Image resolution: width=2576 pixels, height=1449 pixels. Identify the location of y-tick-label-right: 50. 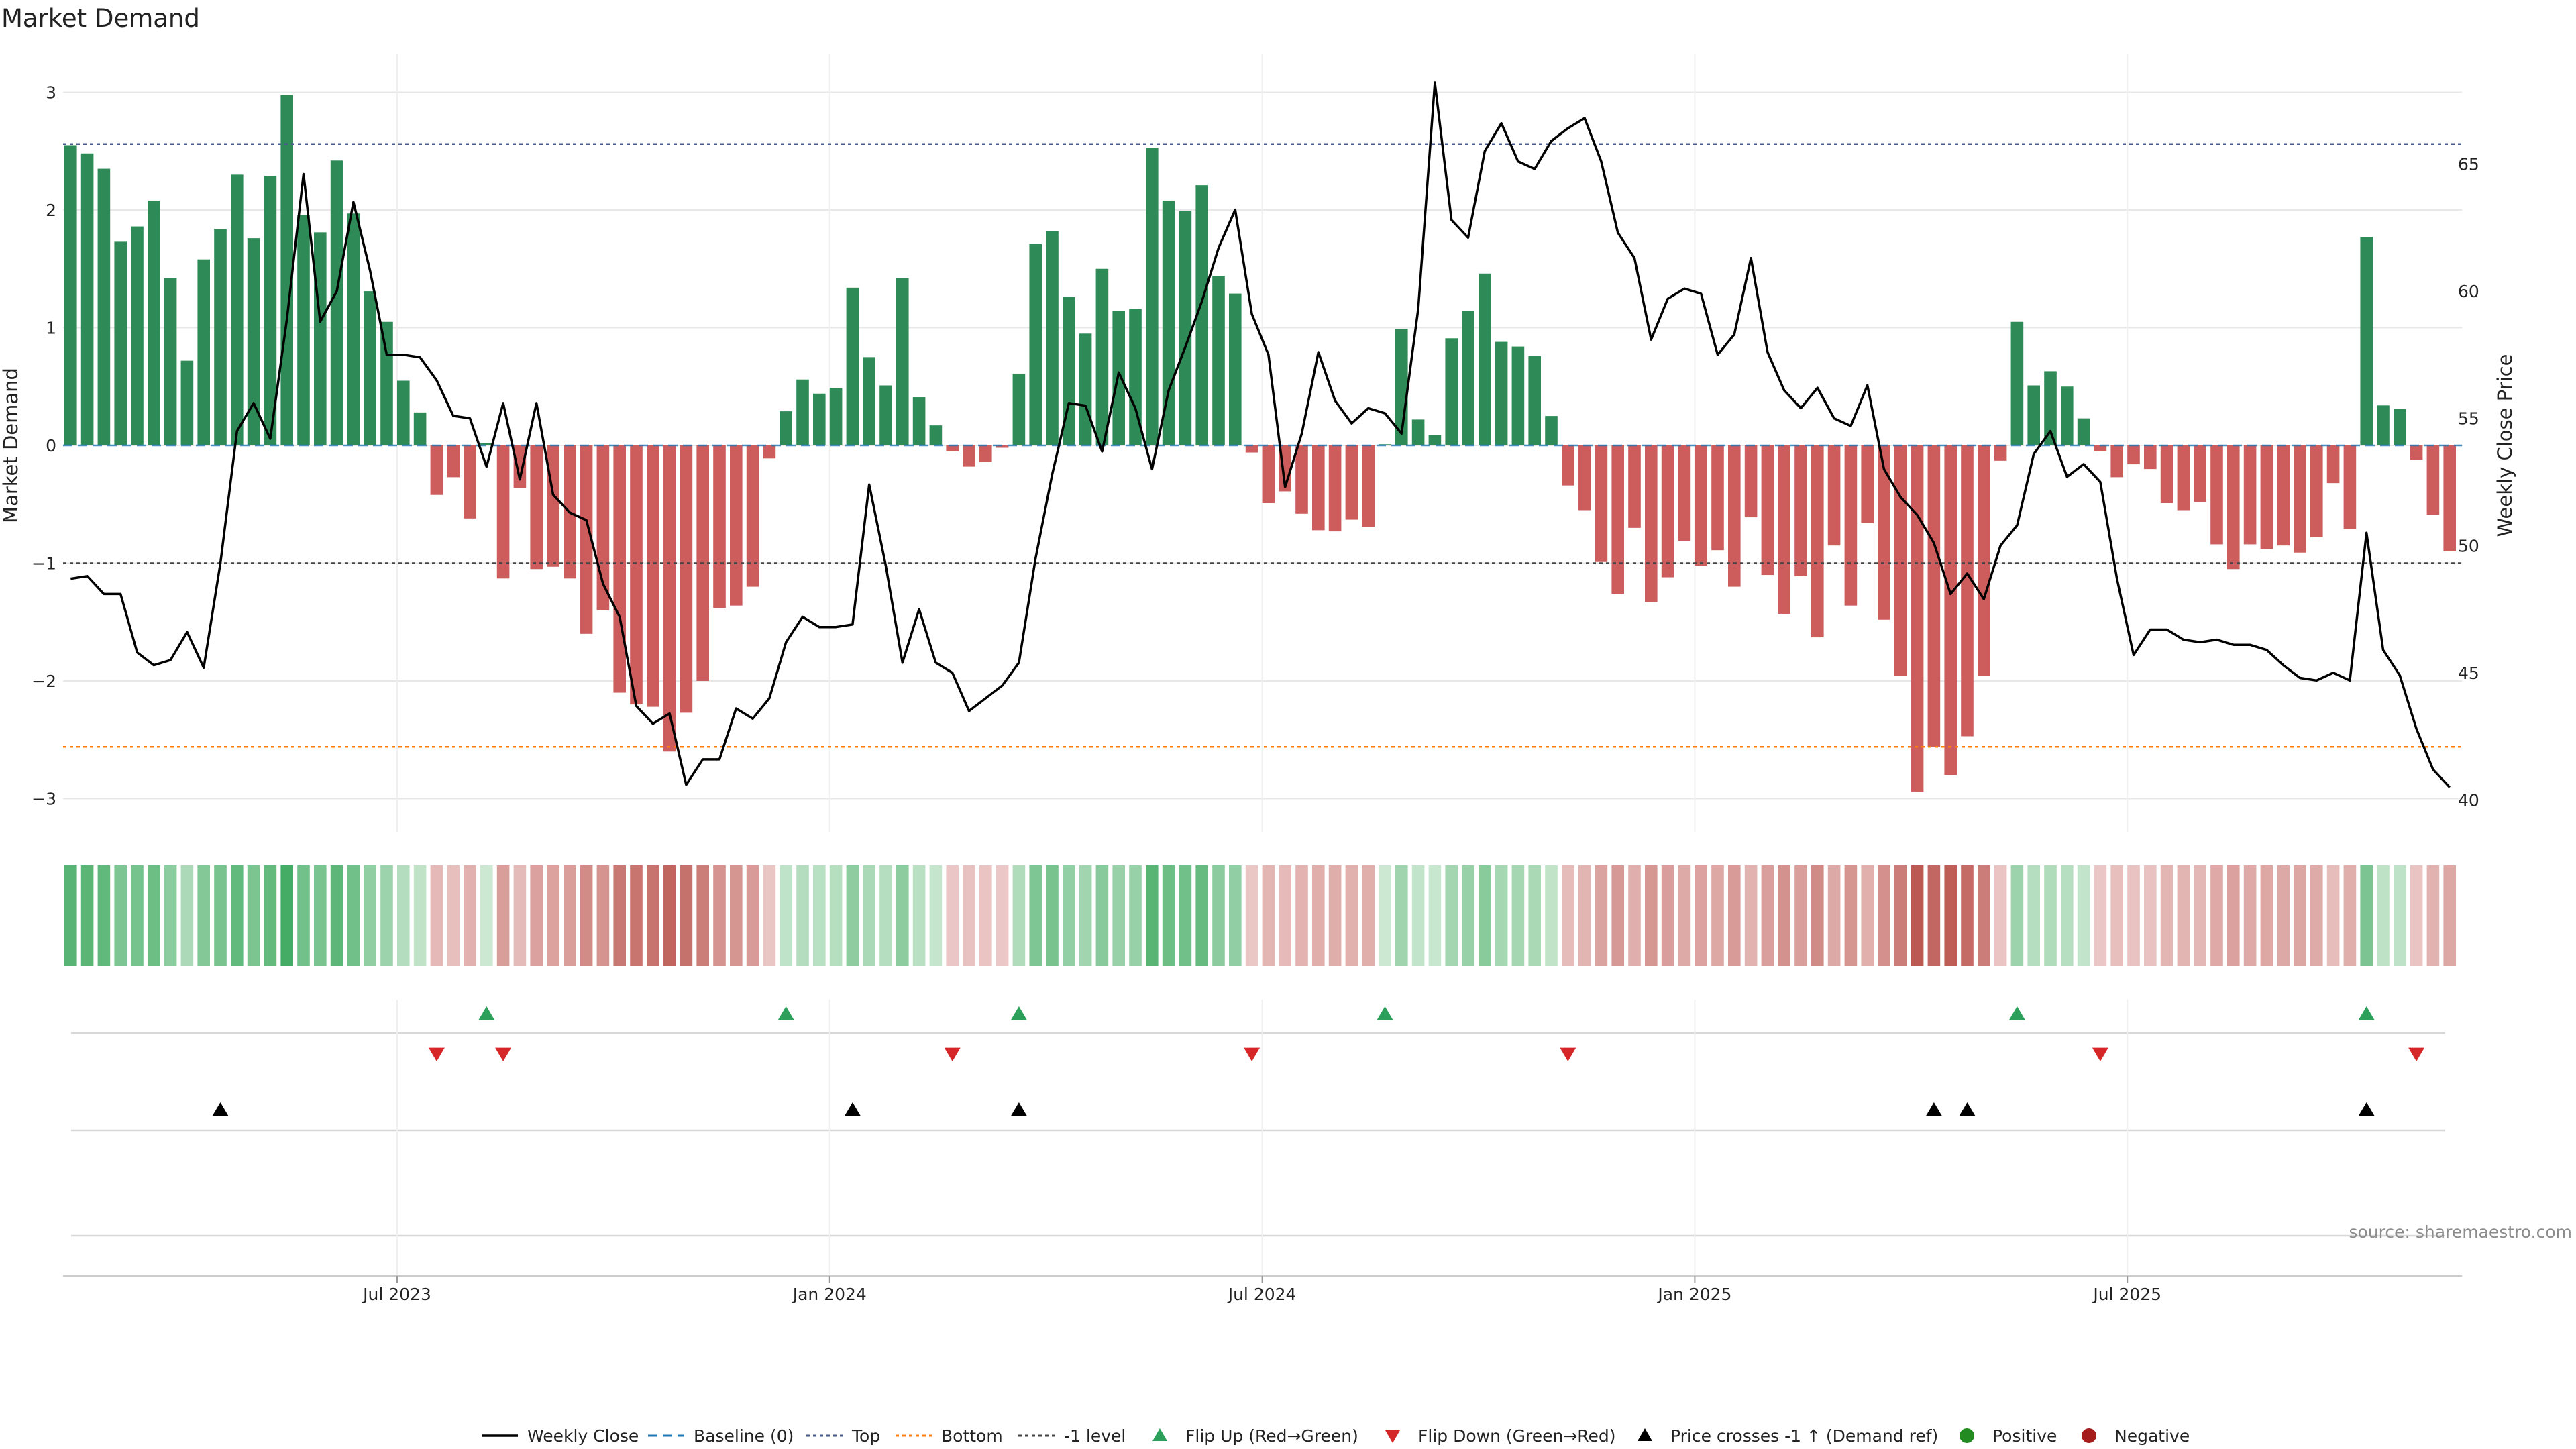
(2468, 545).